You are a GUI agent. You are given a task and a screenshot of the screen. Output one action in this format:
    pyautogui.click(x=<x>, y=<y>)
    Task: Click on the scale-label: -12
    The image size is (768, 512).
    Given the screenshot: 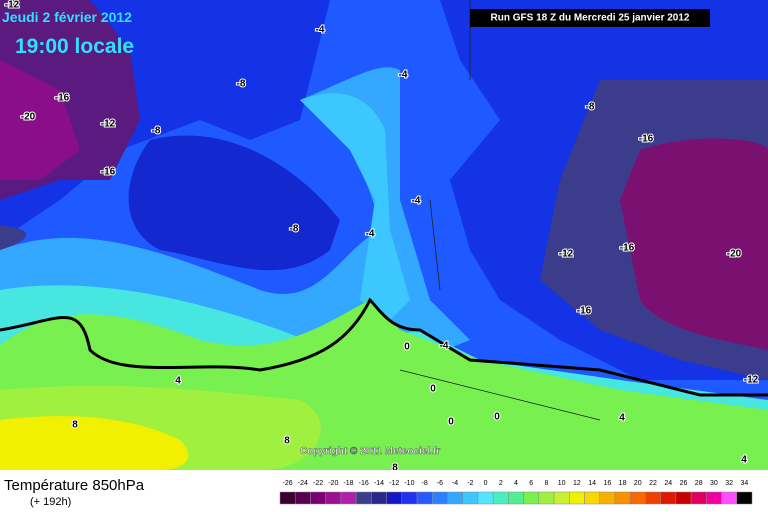 What is the action you would take?
    pyautogui.click(x=394, y=483)
    